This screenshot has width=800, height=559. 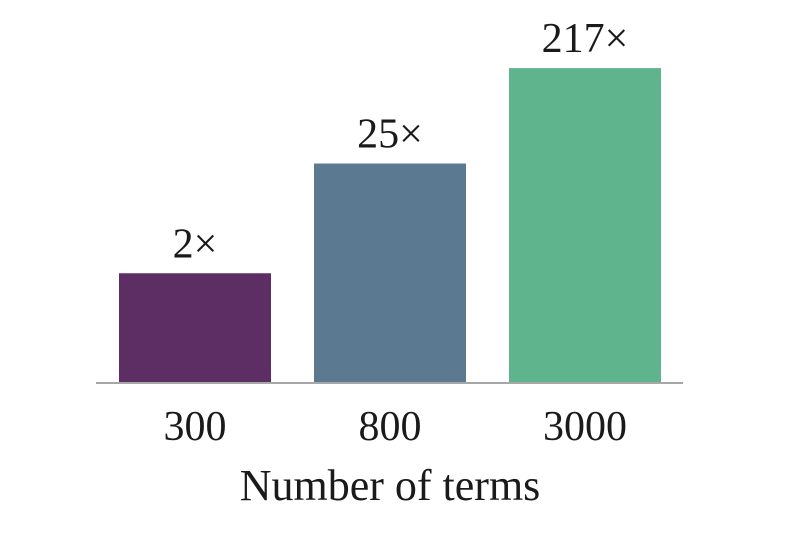 I want to click on x-tick-label-3000: 3000, so click(x=585, y=427).